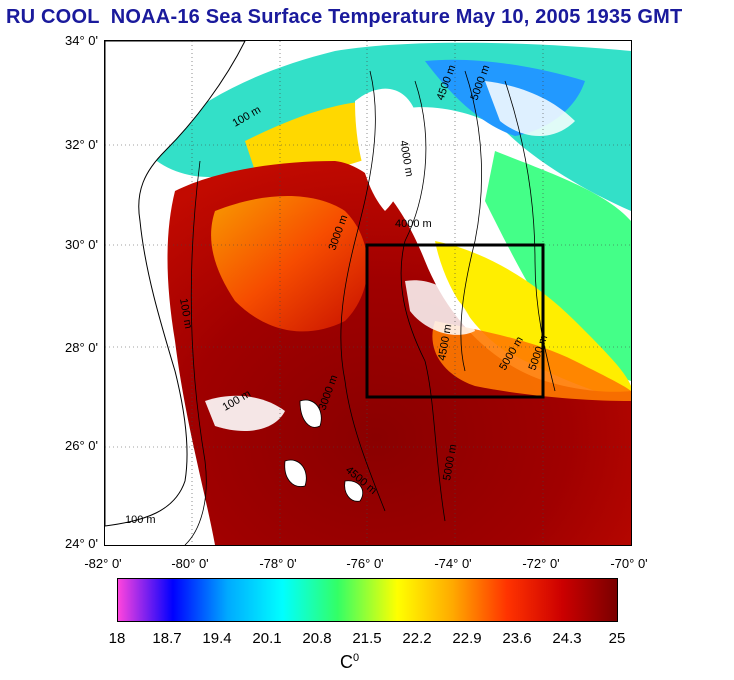  I want to click on colorbar-tick: 21.5, so click(367, 638).